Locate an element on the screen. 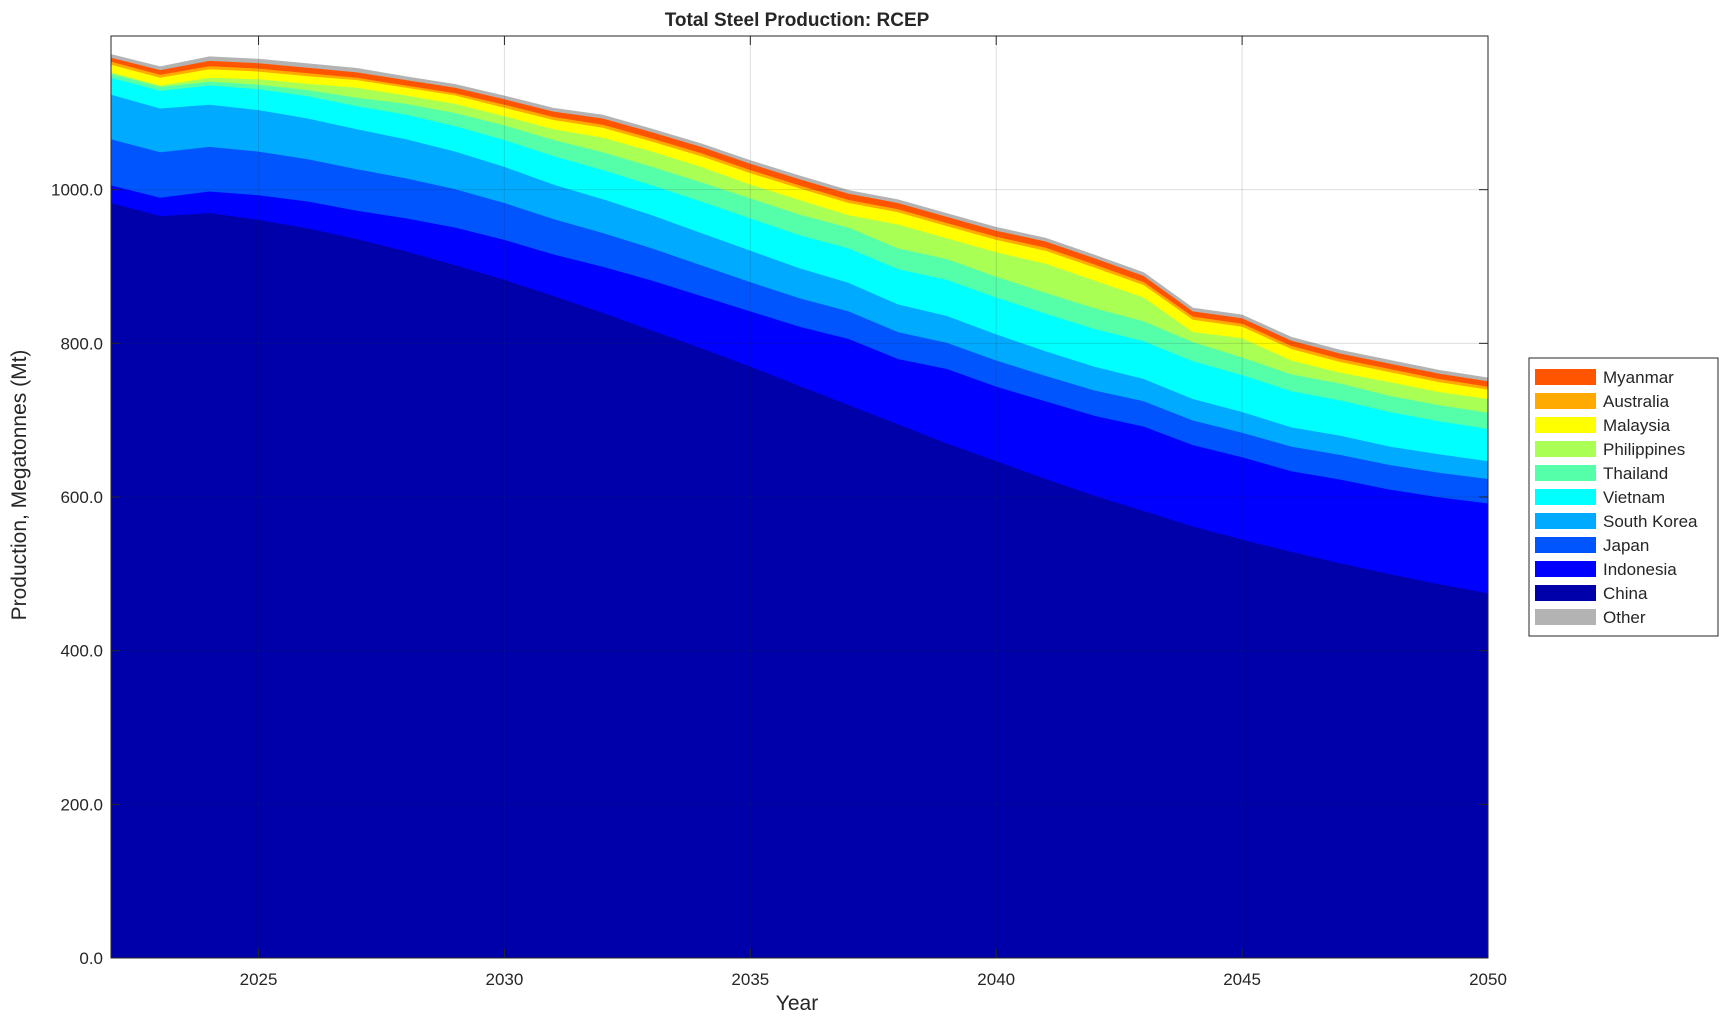 The width and height of the screenshot is (1724, 1021). legend-label-philippines: Philippines is located at coordinates (1644, 449).